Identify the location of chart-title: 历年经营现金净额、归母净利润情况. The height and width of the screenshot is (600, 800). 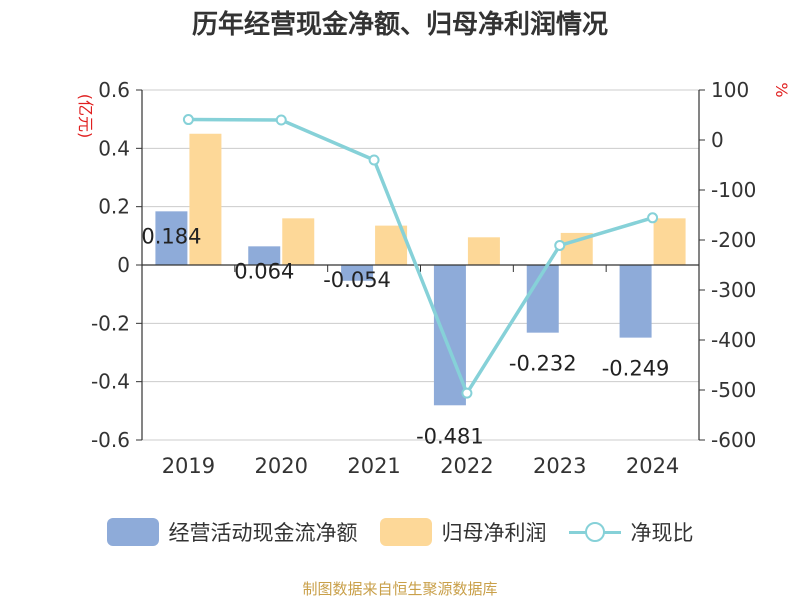
(399, 25).